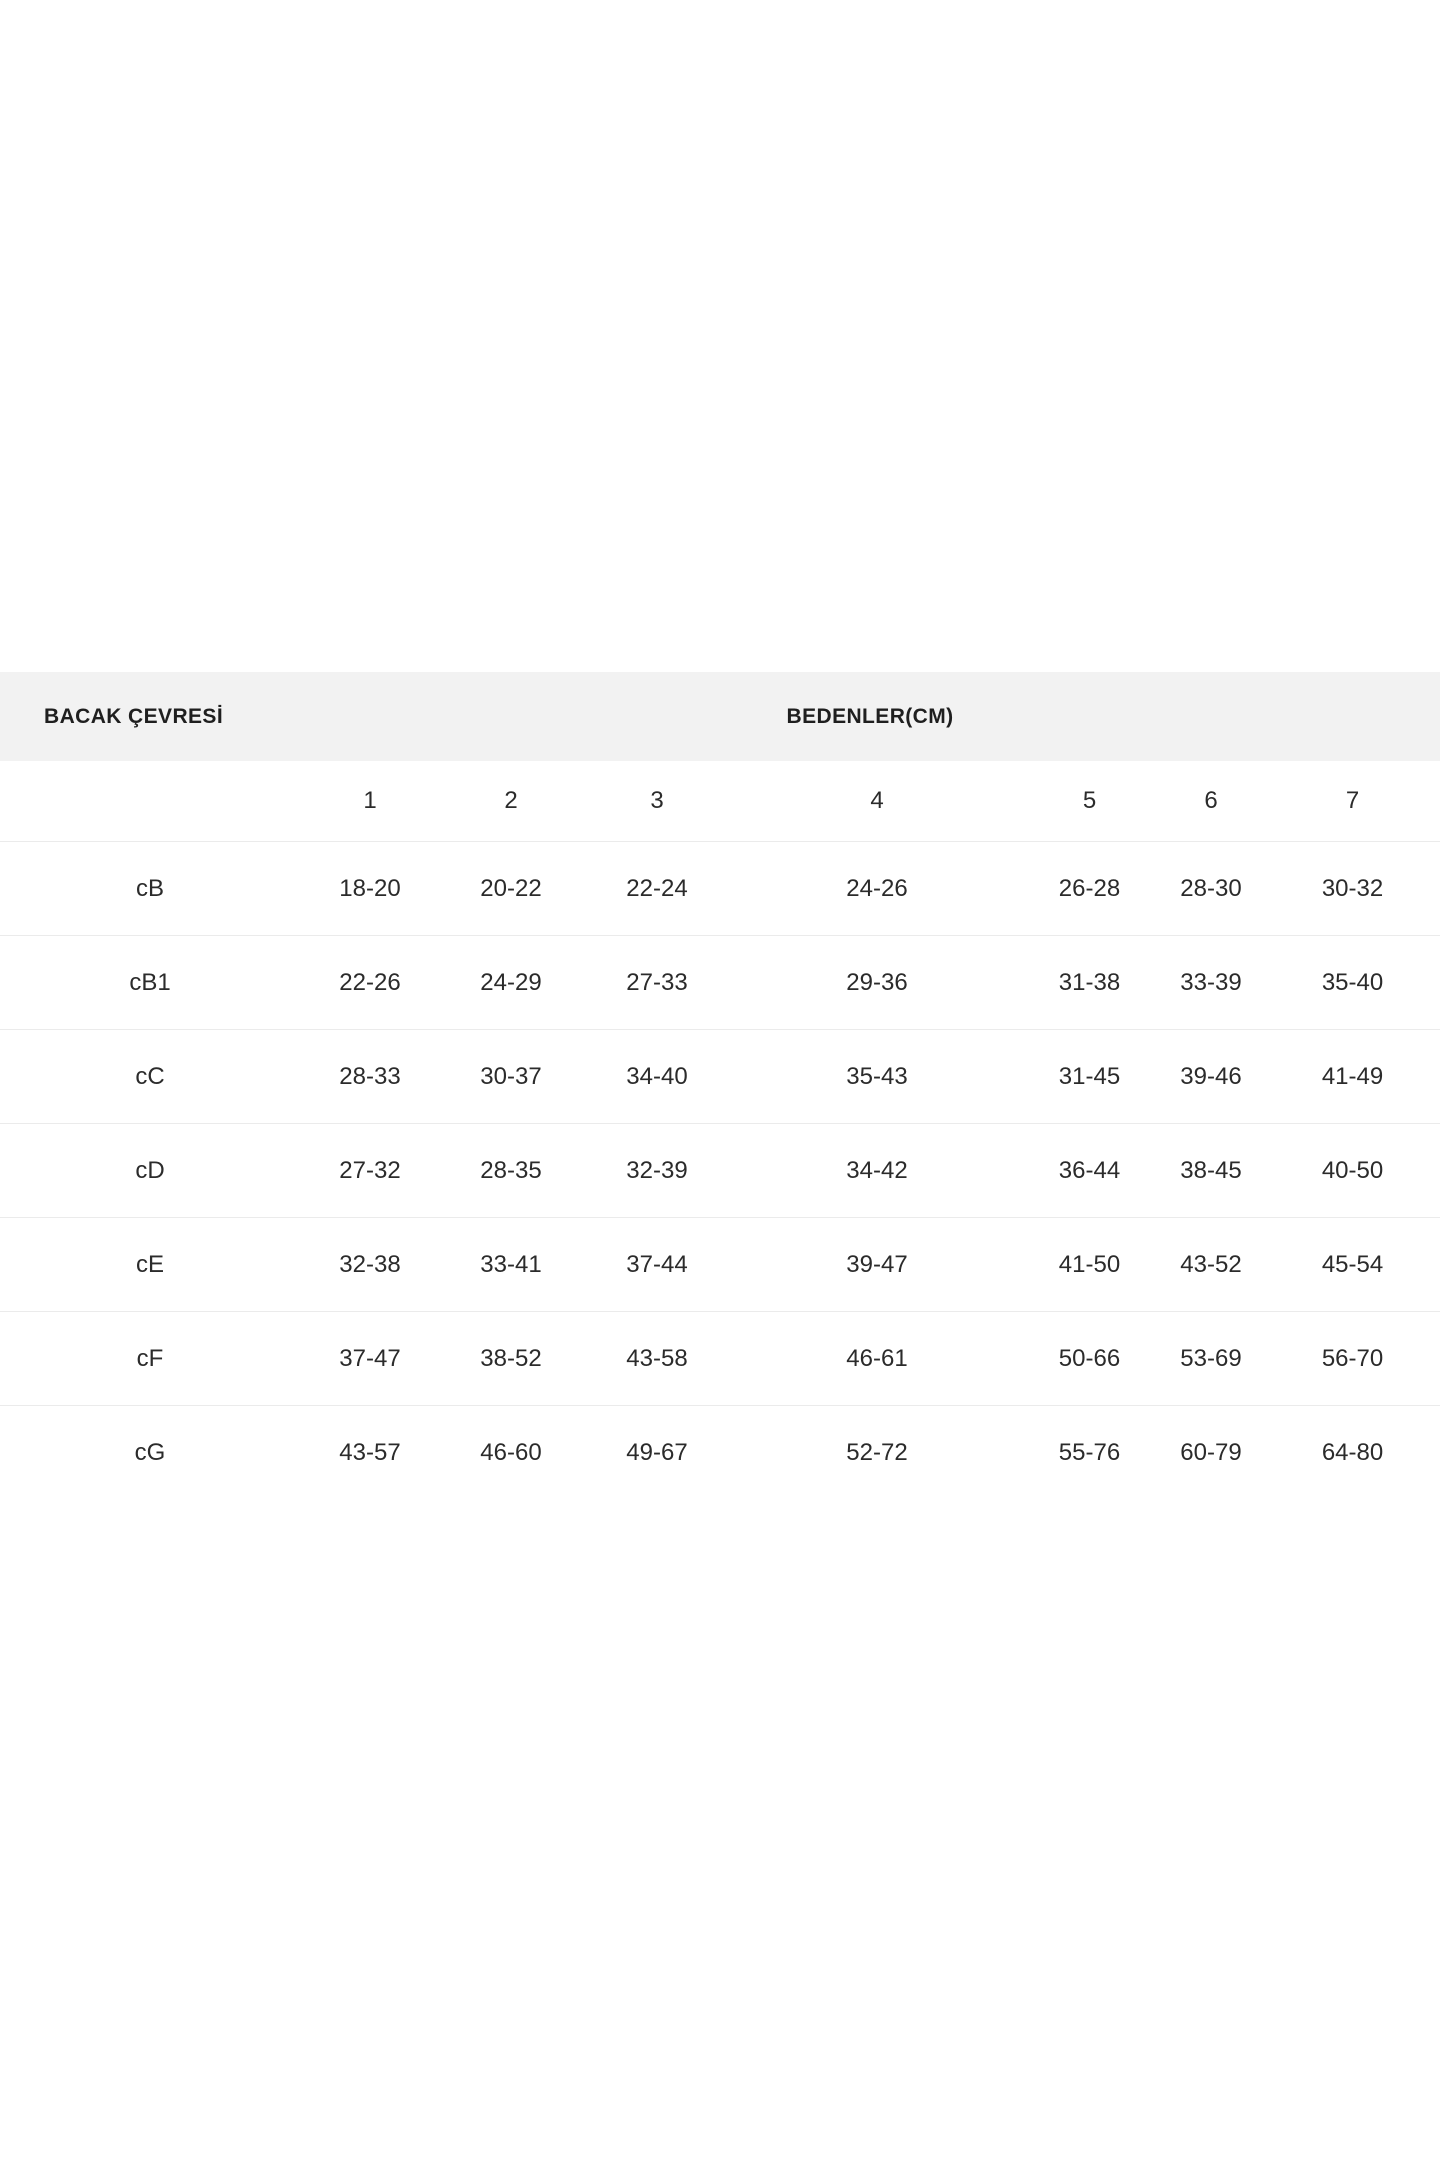  I want to click on table-cell: 56-70, so click(1352, 1358).